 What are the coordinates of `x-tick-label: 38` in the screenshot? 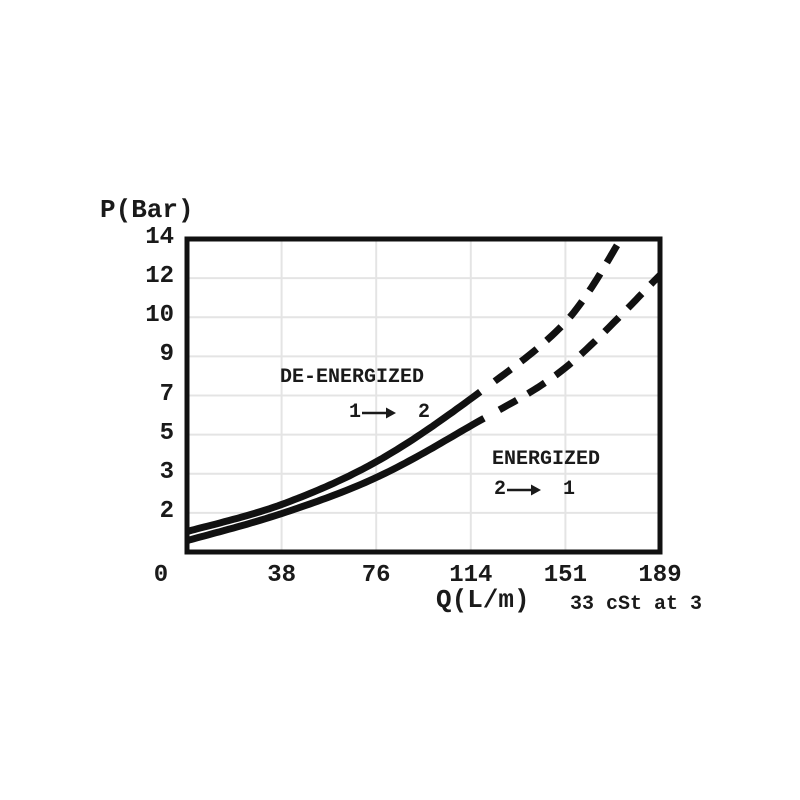 It's located at (281, 575).